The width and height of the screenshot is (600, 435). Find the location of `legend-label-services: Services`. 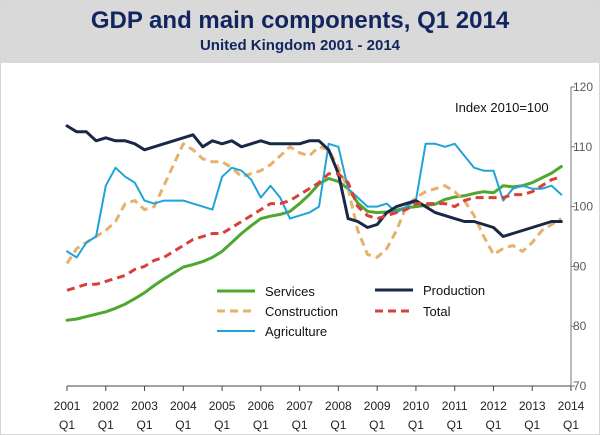

legend-label-services: Services is located at coordinates (290, 291).